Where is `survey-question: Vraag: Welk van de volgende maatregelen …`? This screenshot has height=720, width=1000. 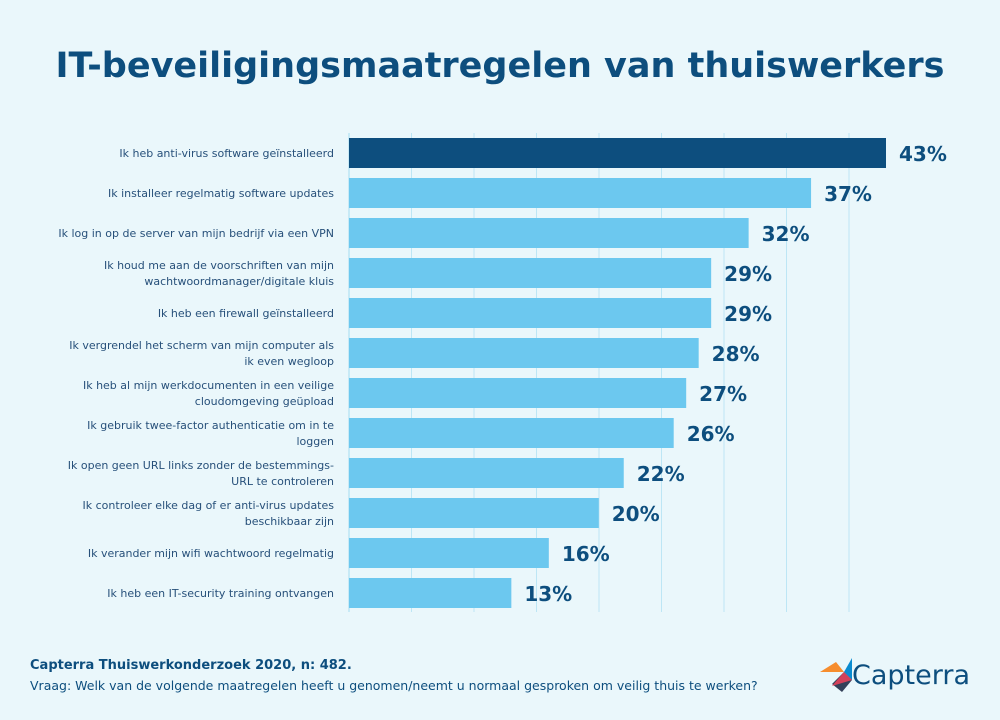
survey-question: Vraag: Welk van de volgende maatregelen … is located at coordinates (394, 685).